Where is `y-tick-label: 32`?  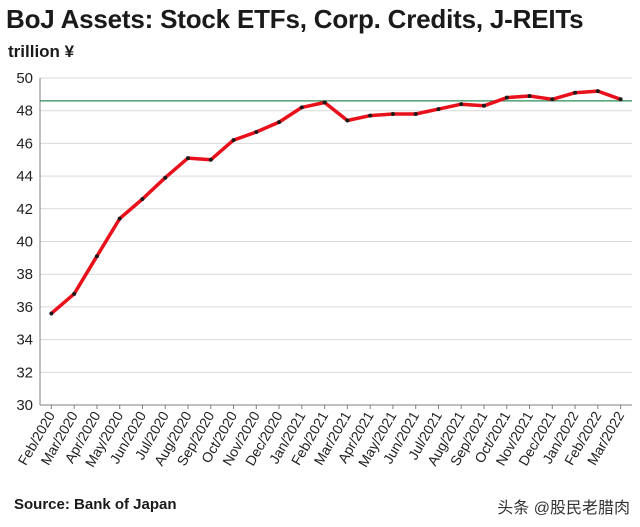
y-tick-label: 32 is located at coordinates (24, 372).